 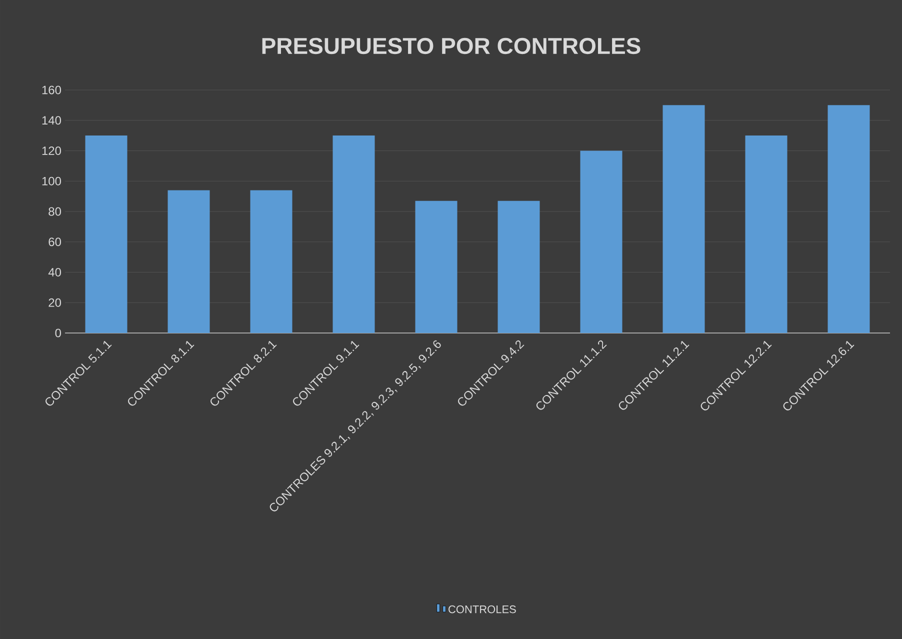 What do you see at coordinates (52, 181) in the screenshot?
I see `y-tick-label: 100` at bounding box center [52, 181].